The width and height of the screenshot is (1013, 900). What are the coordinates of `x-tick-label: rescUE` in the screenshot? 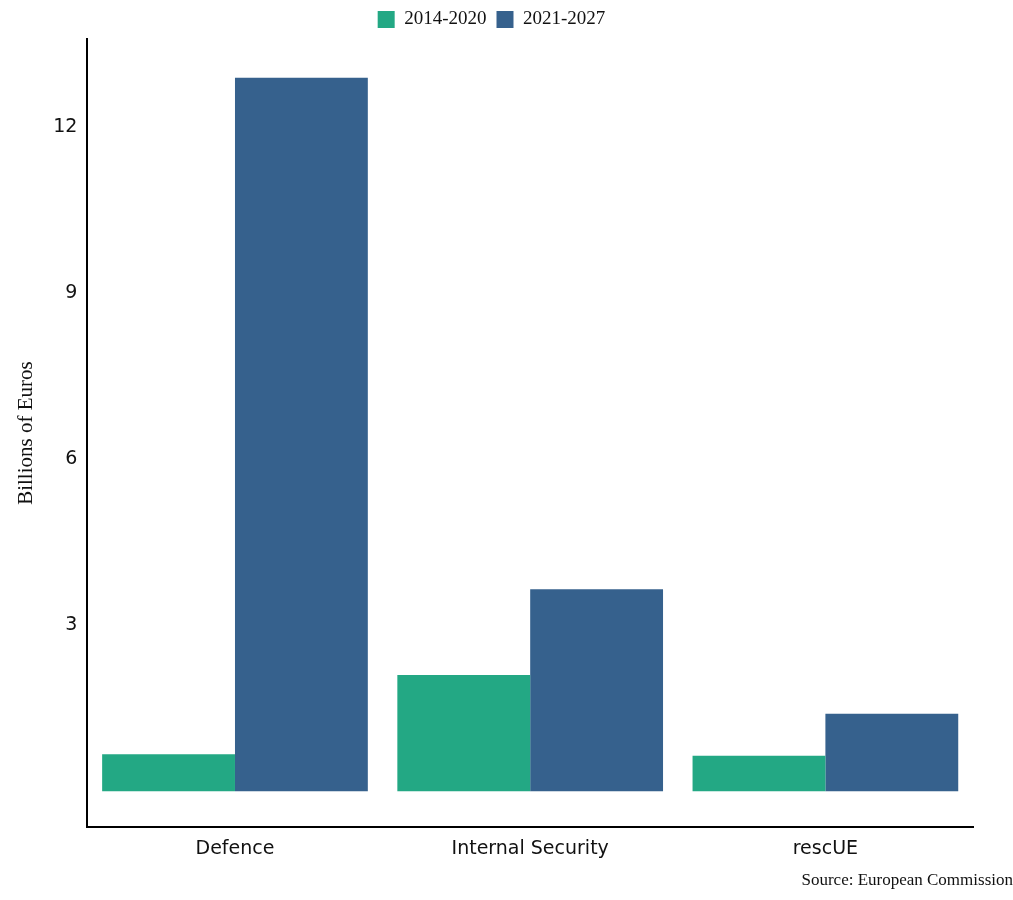 It's located at (825, 846).